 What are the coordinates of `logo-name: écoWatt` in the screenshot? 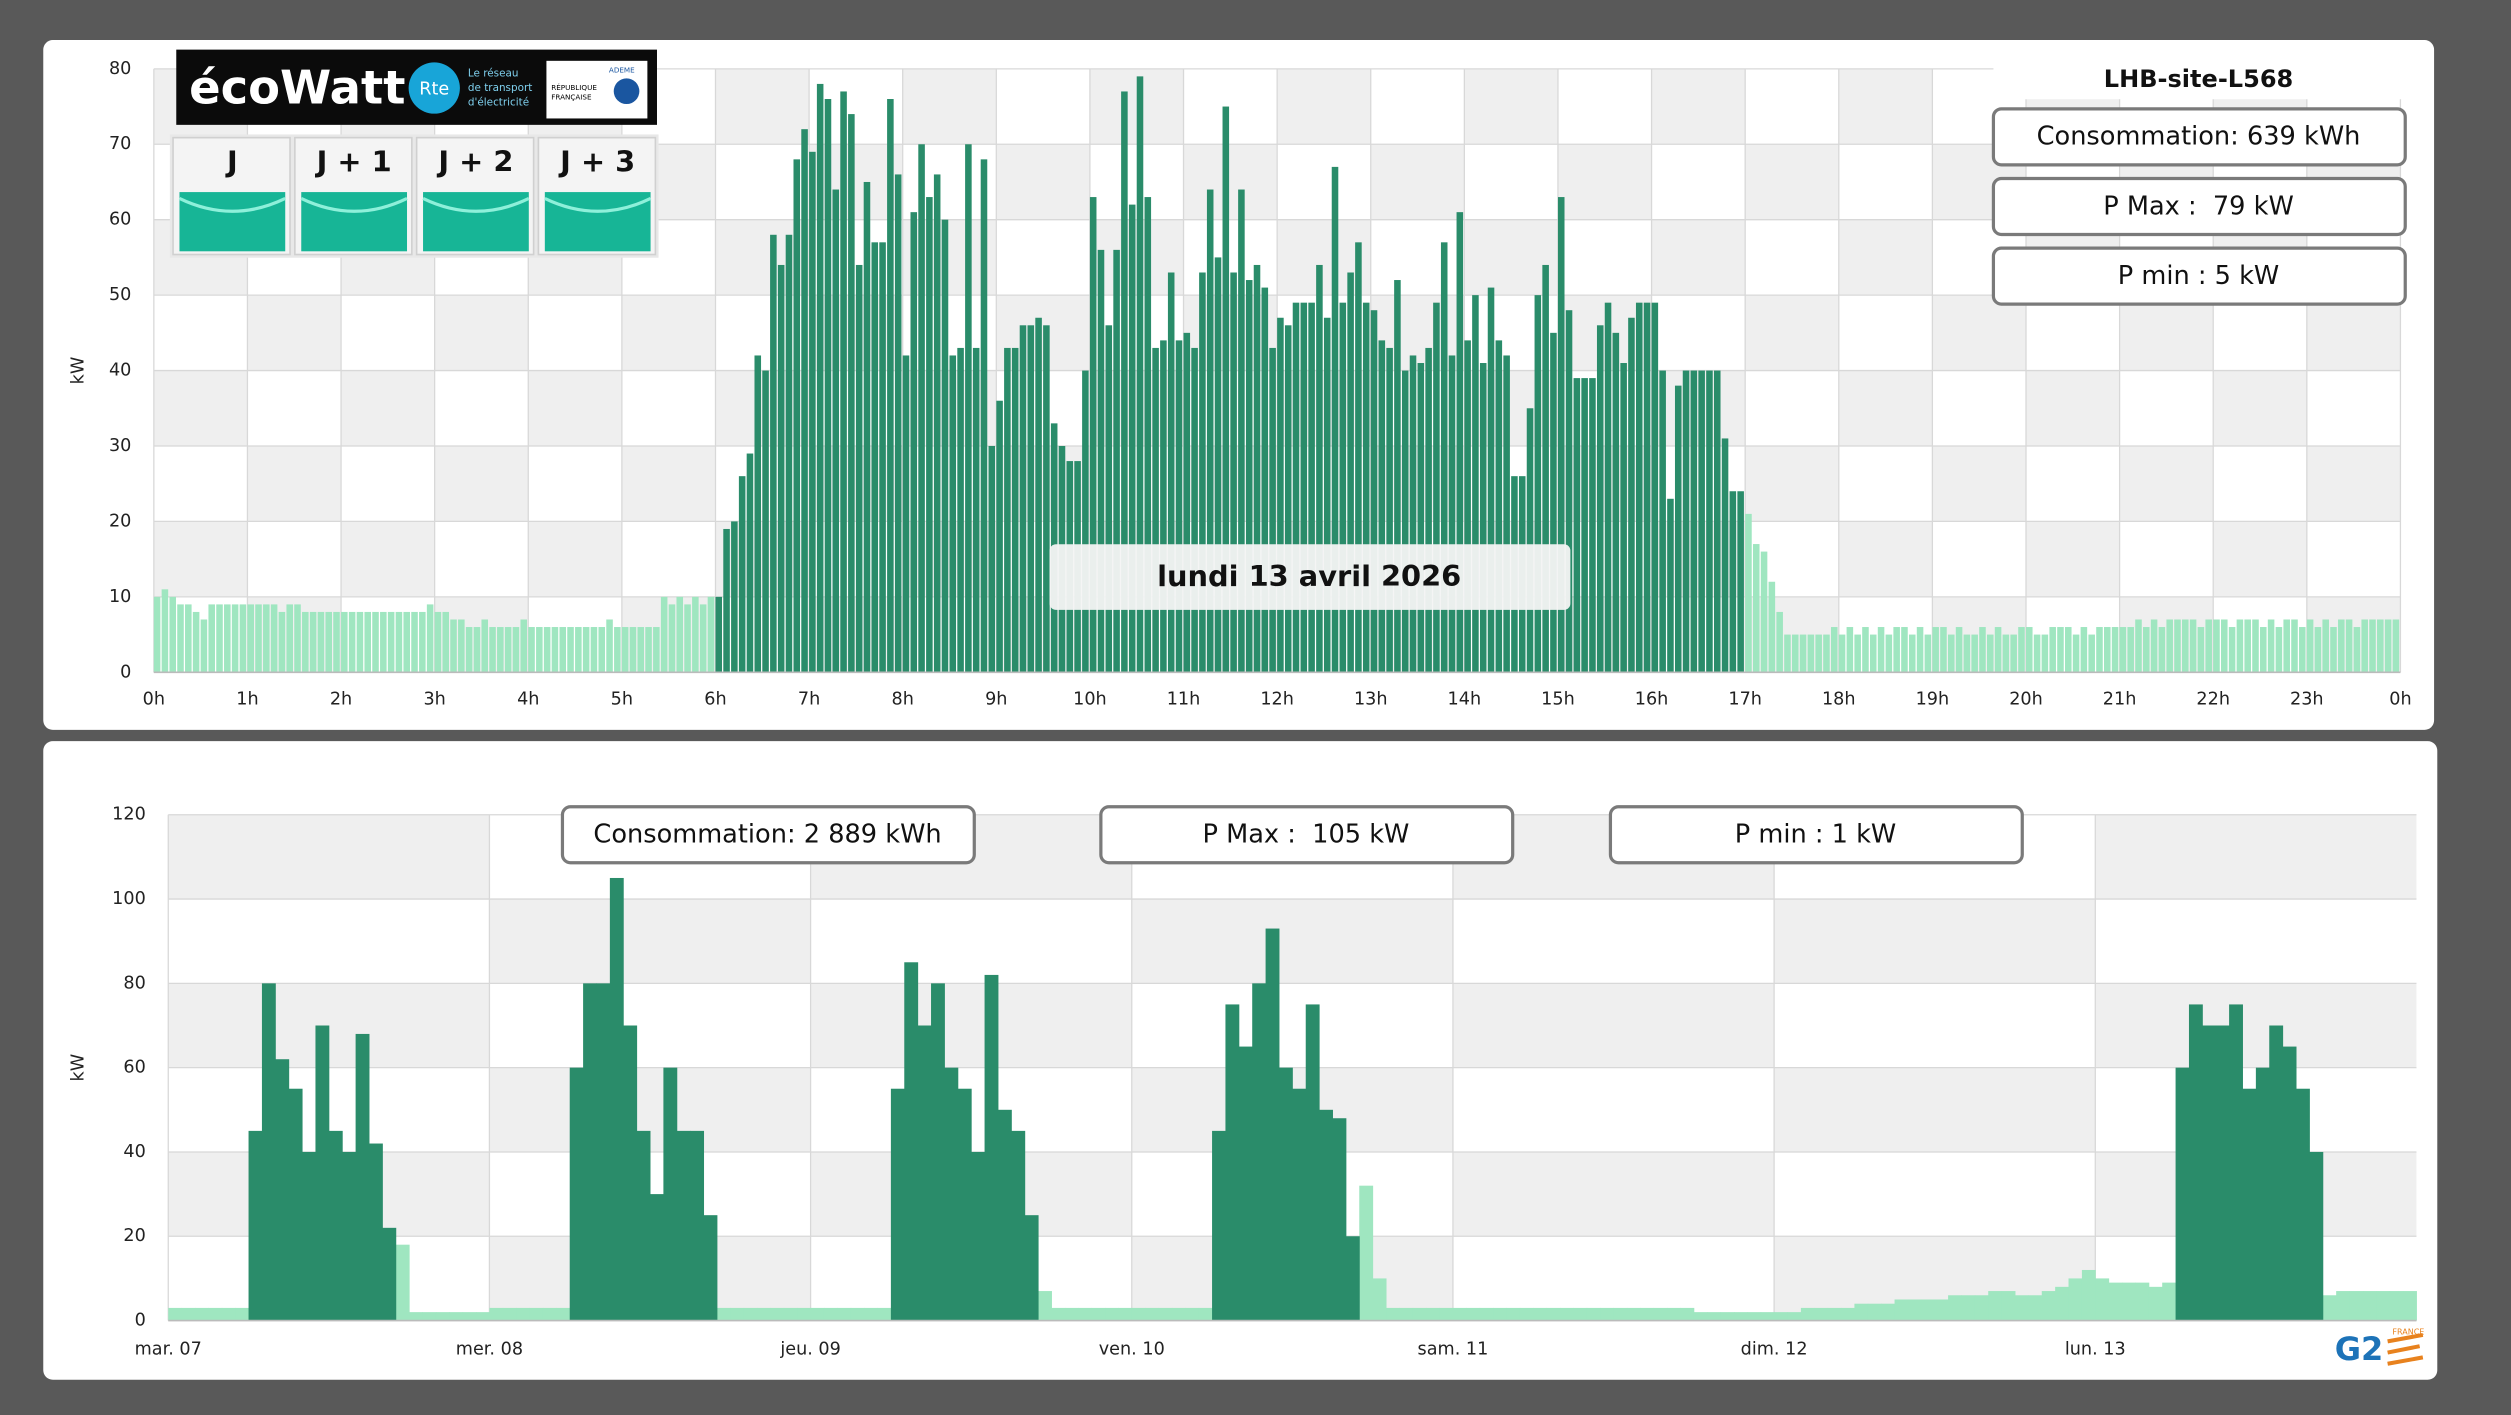 It's located at (297, 88).